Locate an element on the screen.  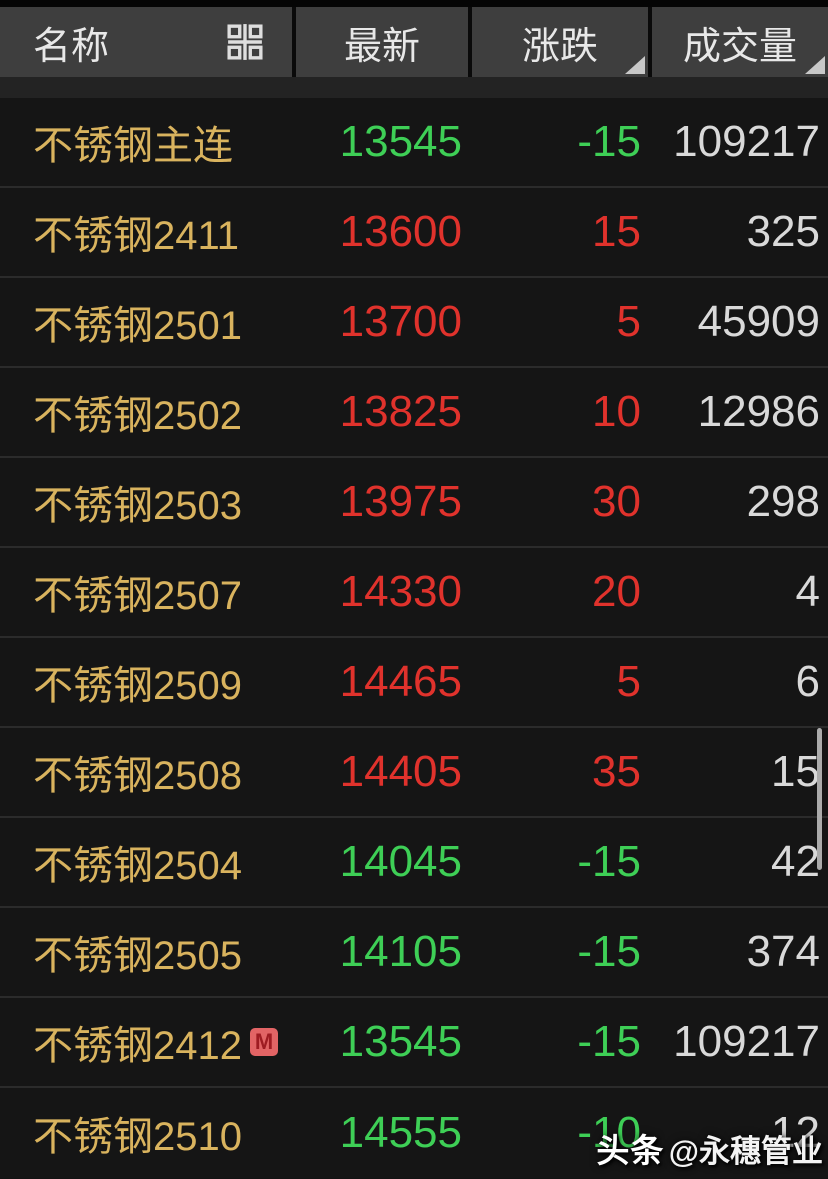
contract-name: 不锈钢2503 is located at coordinates (137, 506).